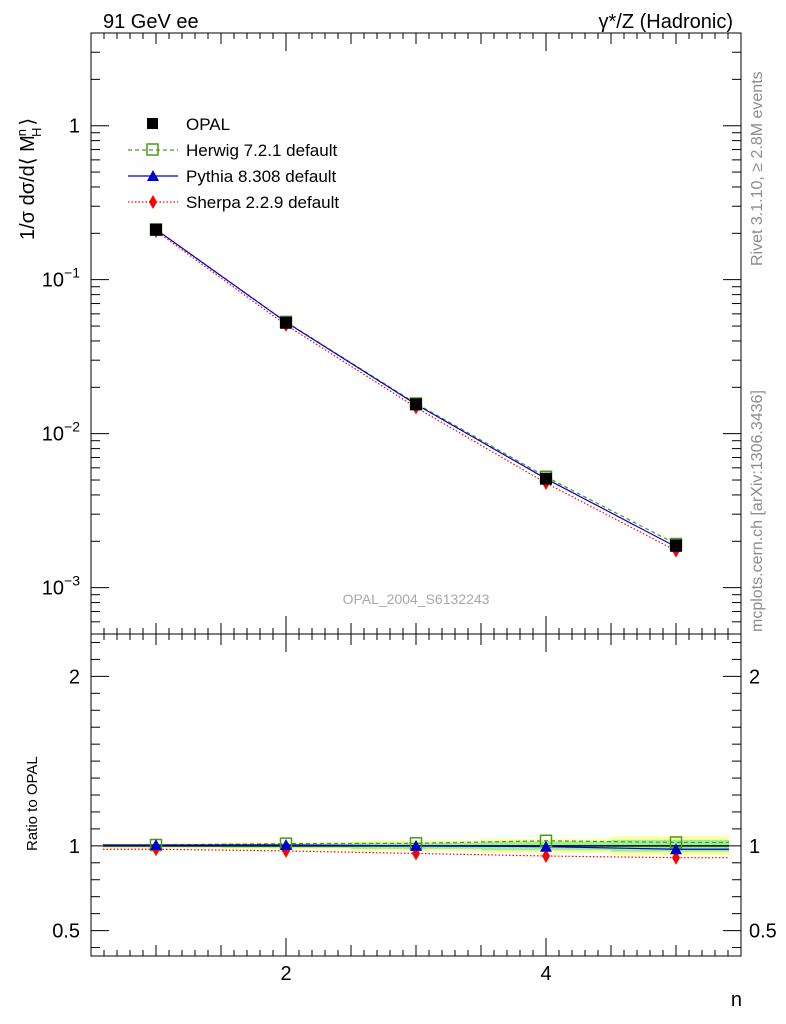 The width and height of the screenshot is (786, 1024). Describe the element at coordinates (32, 803) in the screenshot. I see `ratio-ylabel: Ratio to OPAL` at that location.